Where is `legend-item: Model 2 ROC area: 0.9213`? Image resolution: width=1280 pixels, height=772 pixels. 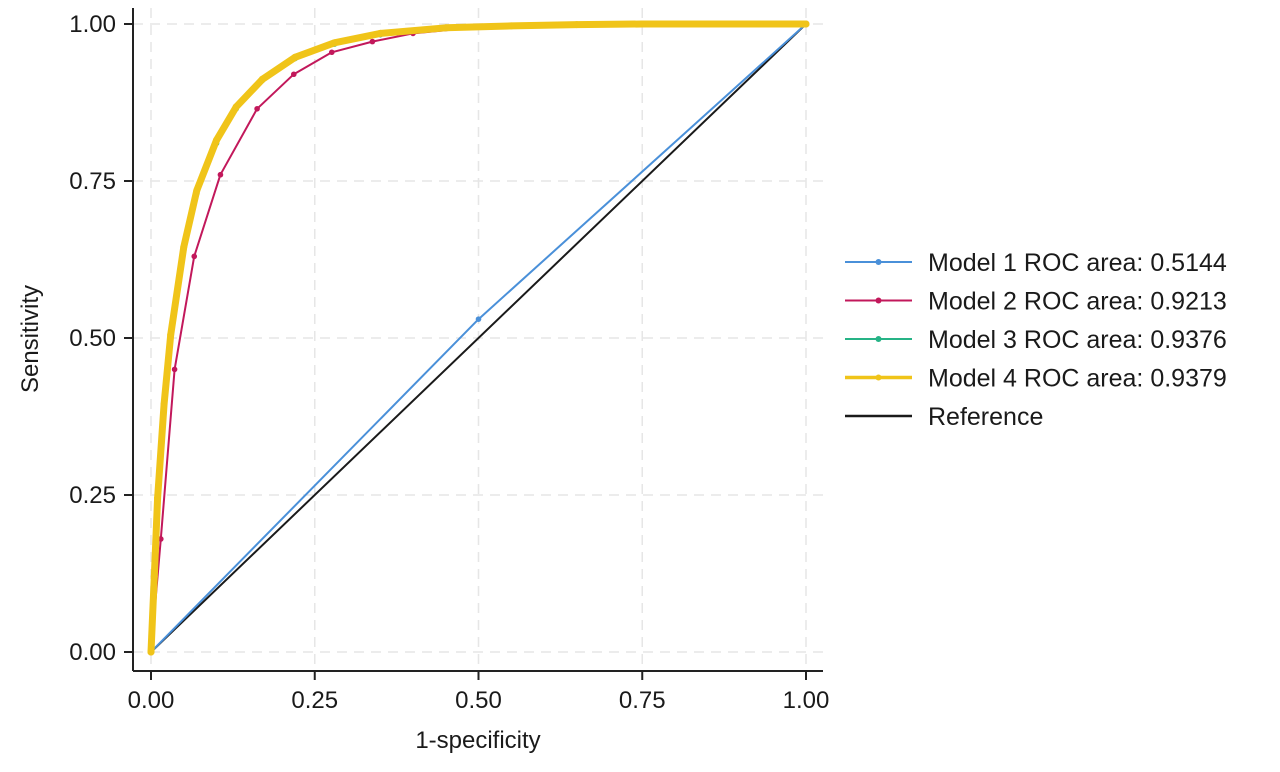 legend-item: Model 2 ROC area: 0.9213 is located at coordinates (1036, 302).